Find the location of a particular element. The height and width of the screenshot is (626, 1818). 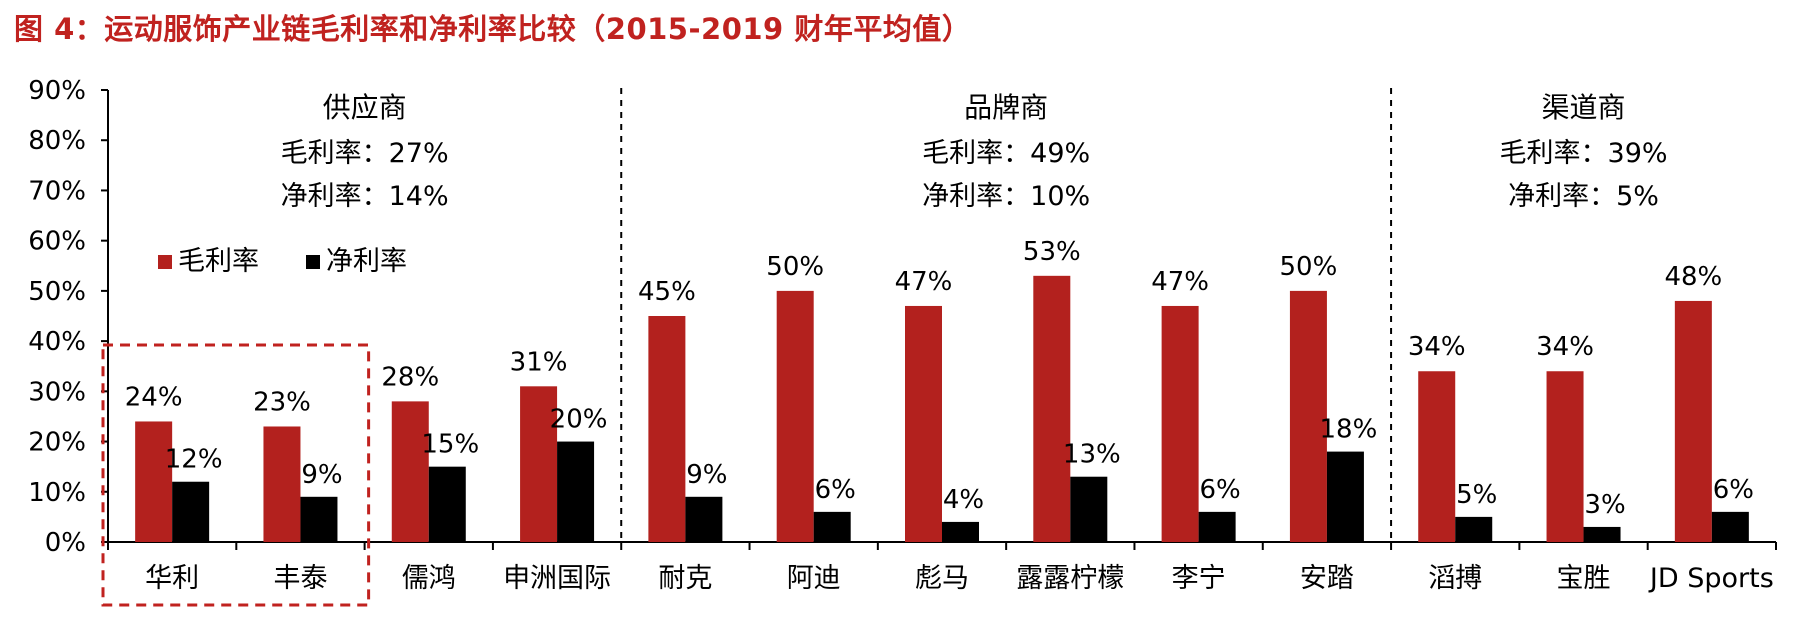

y-tick-label: 80% is located at coordinates (57, 141).